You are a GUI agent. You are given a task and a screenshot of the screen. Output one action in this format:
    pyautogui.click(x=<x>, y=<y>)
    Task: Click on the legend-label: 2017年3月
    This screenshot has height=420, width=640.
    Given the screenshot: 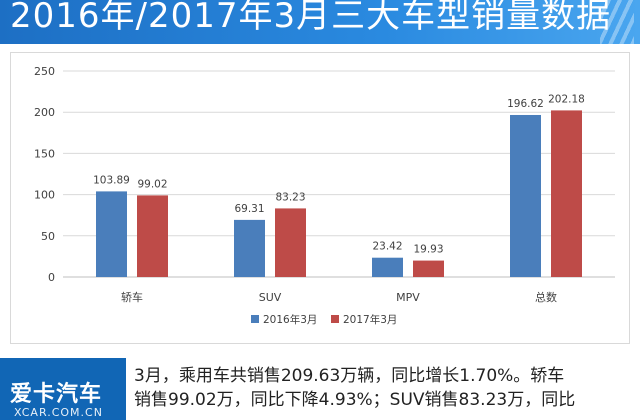 What is the action you would take?
    pyautogui.click(x=370, y=319)
    